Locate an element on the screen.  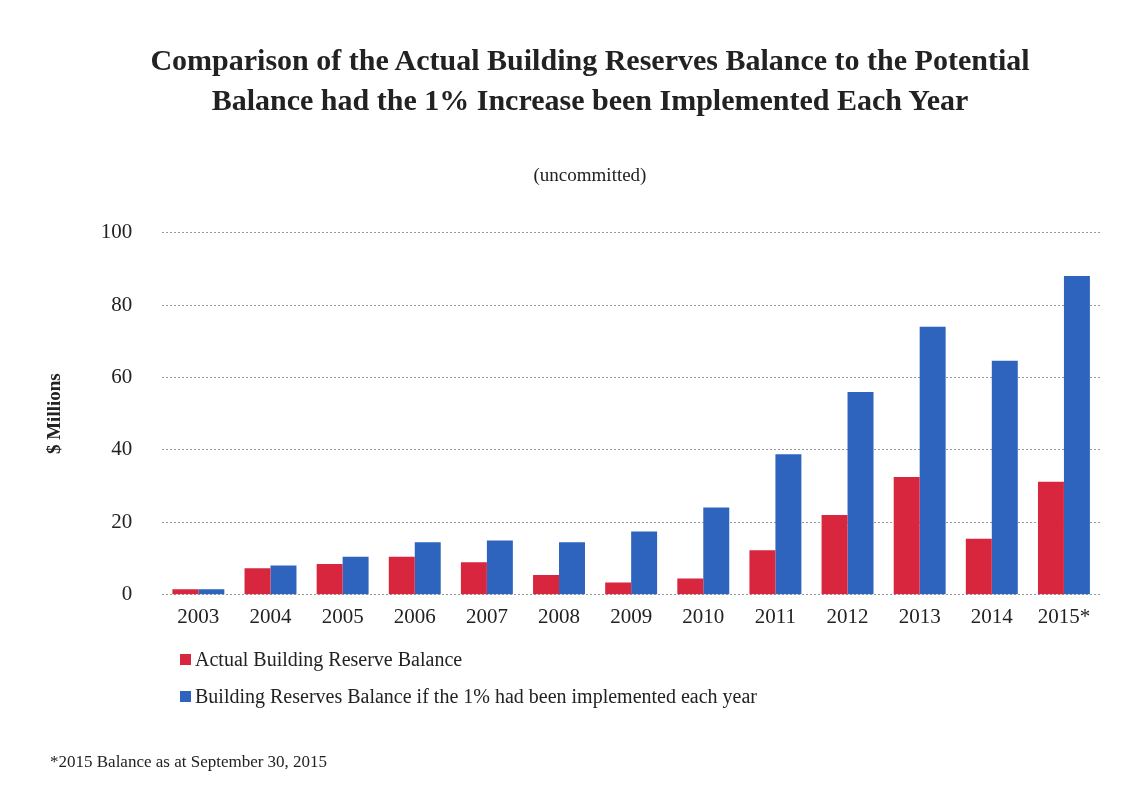
x-tick-label: 2014 is located at coordinates (992, 615).